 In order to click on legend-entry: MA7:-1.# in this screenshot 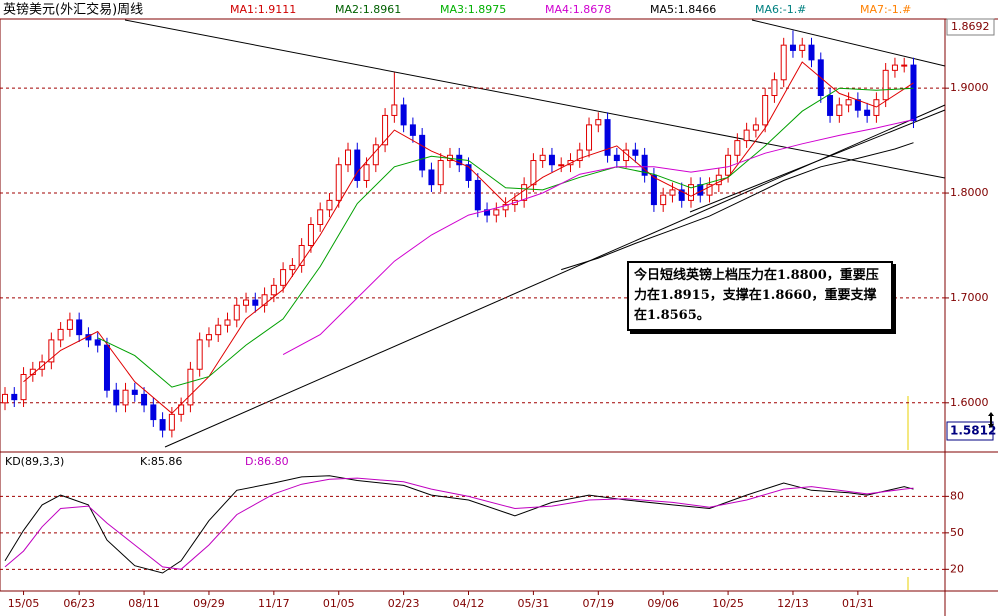, I will do `click(885, 9)`.